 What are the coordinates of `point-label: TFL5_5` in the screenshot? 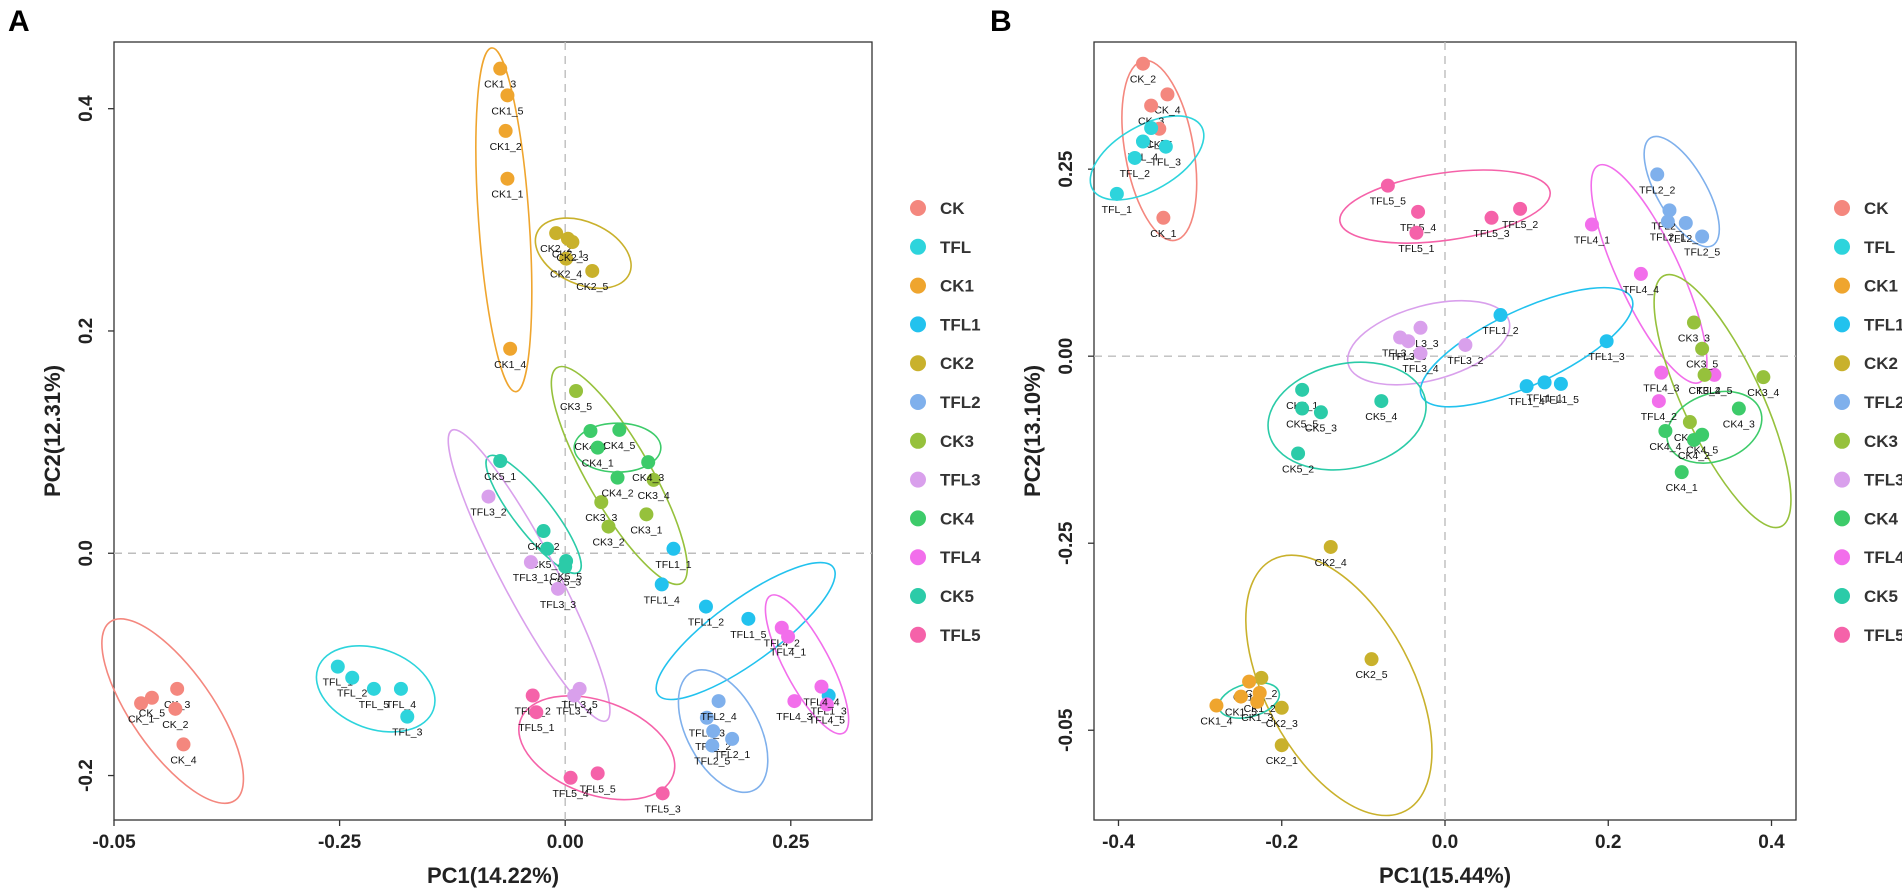 It's located at (598, 789).